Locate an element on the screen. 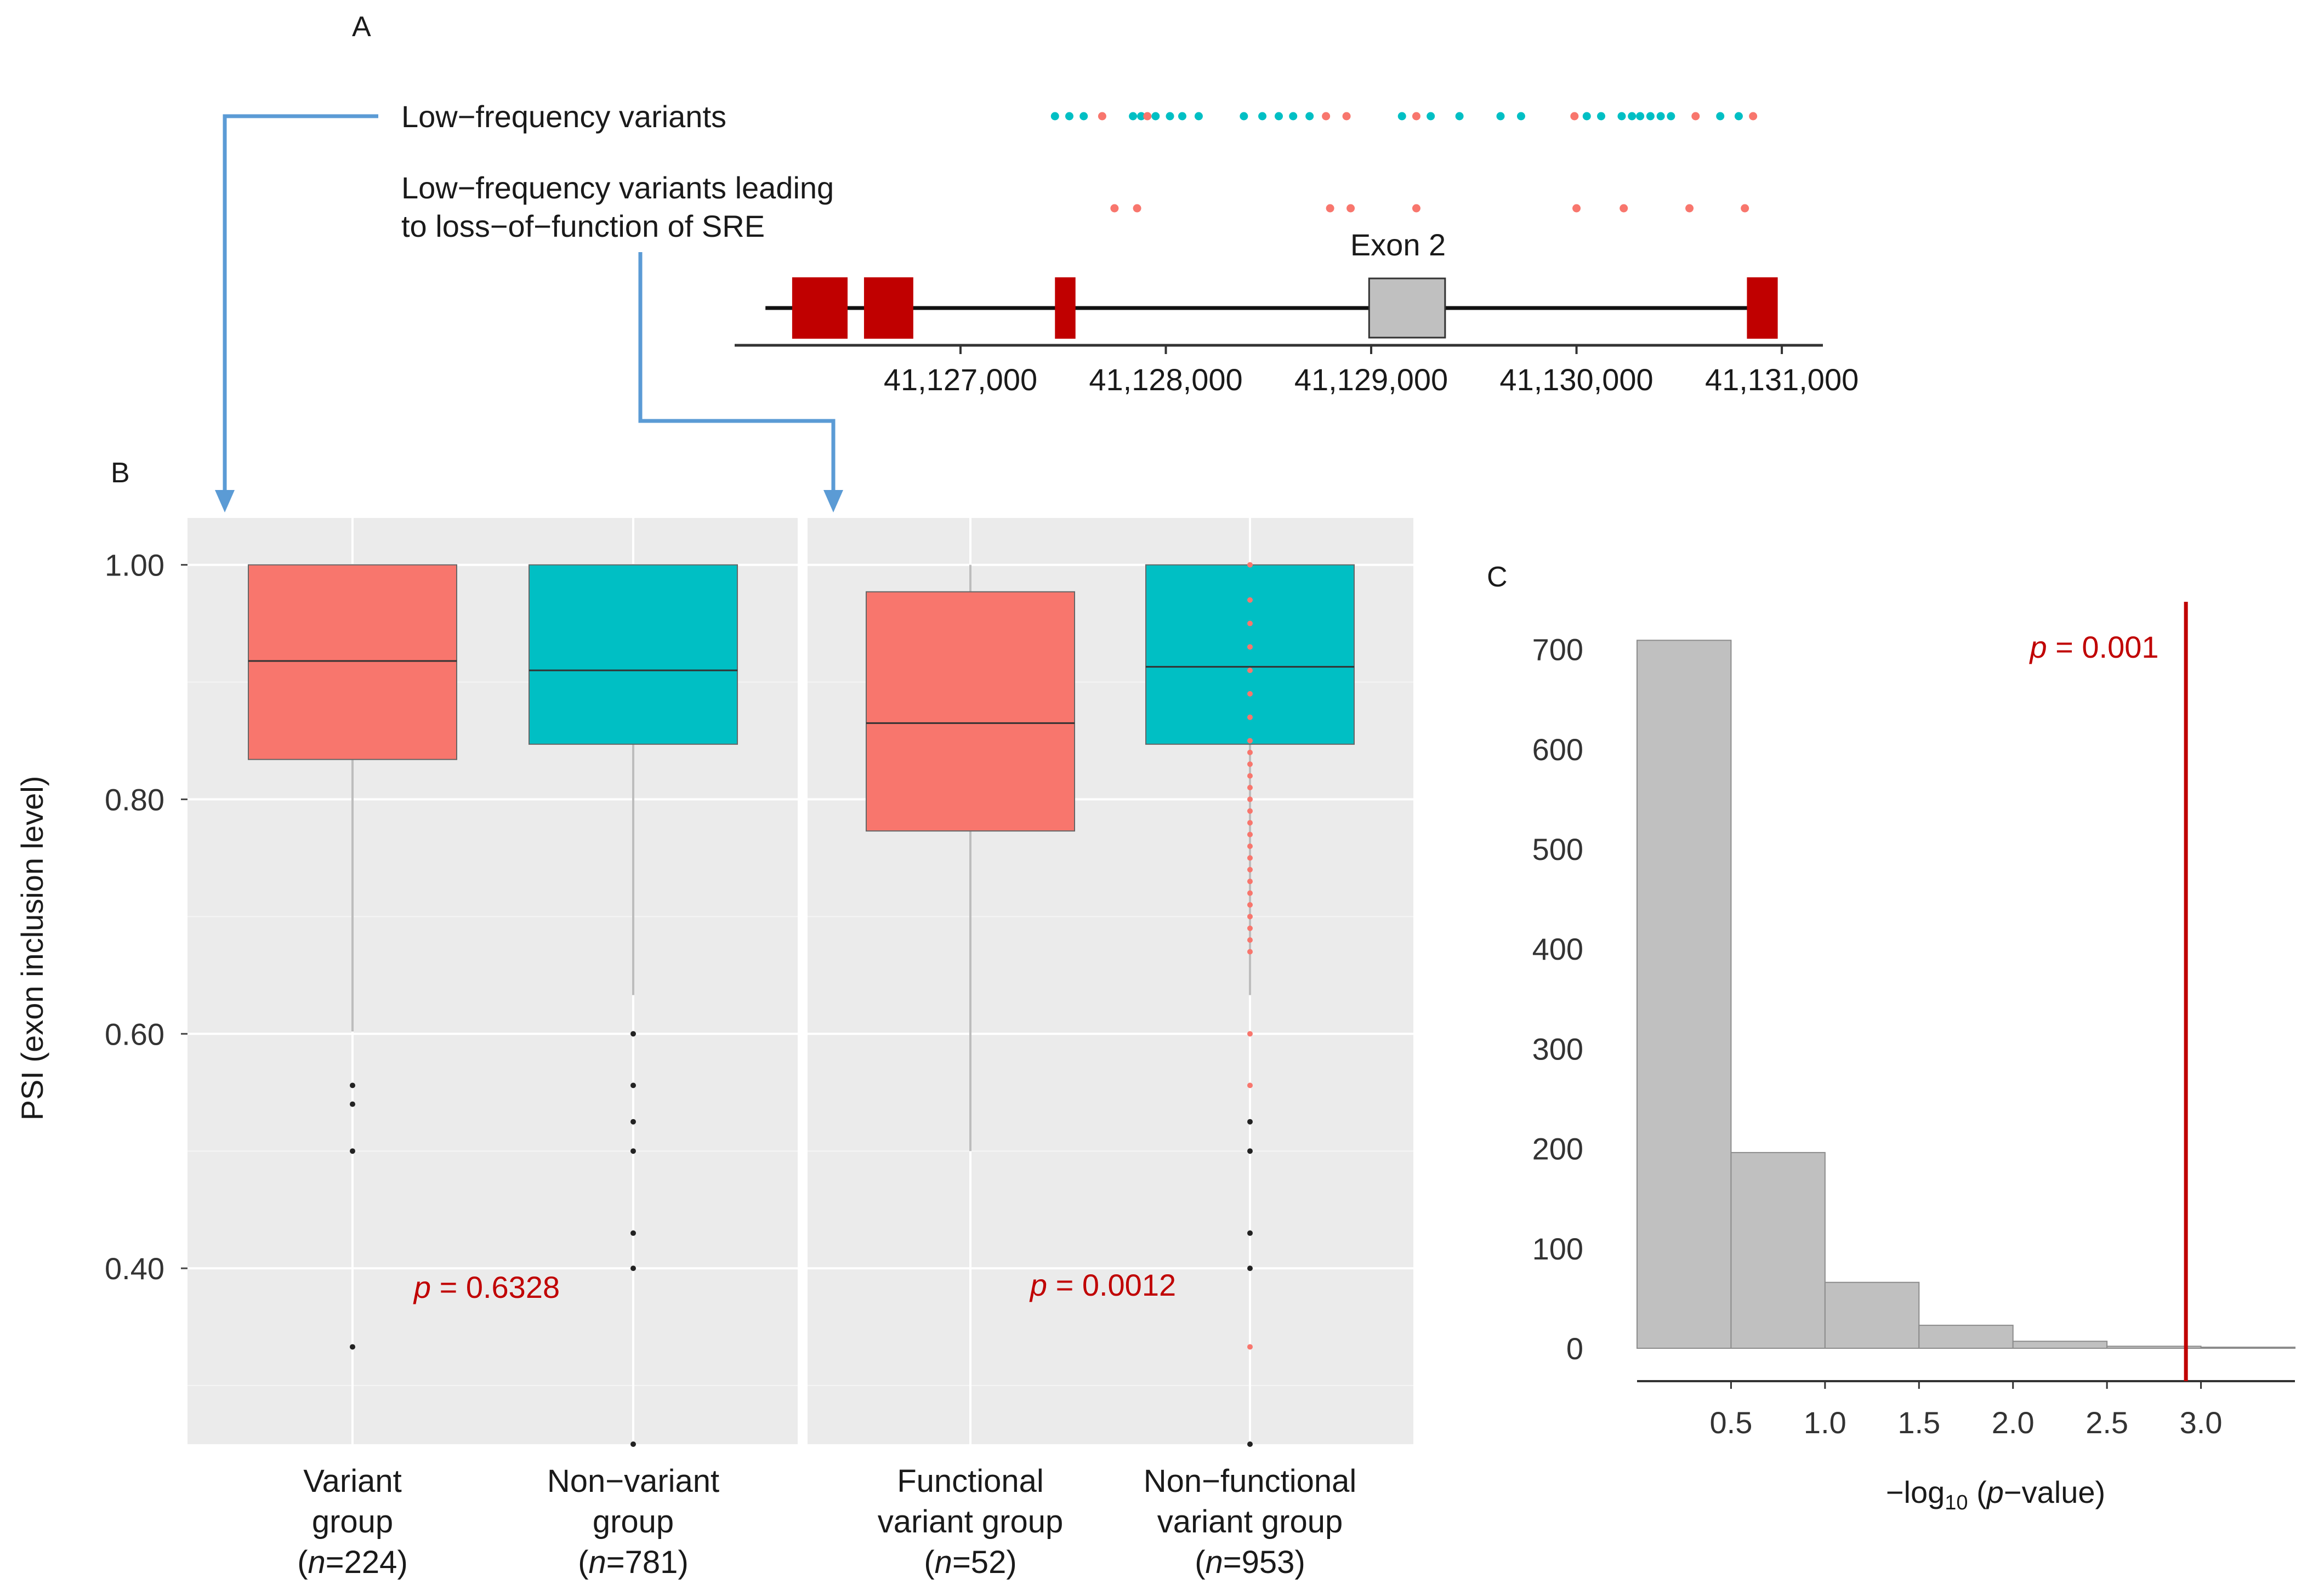 Image resolution: width=2307 pixels, height=1596 pixels. x-axis-label-subscript: 10 is located at coordinates (1956, 1503).